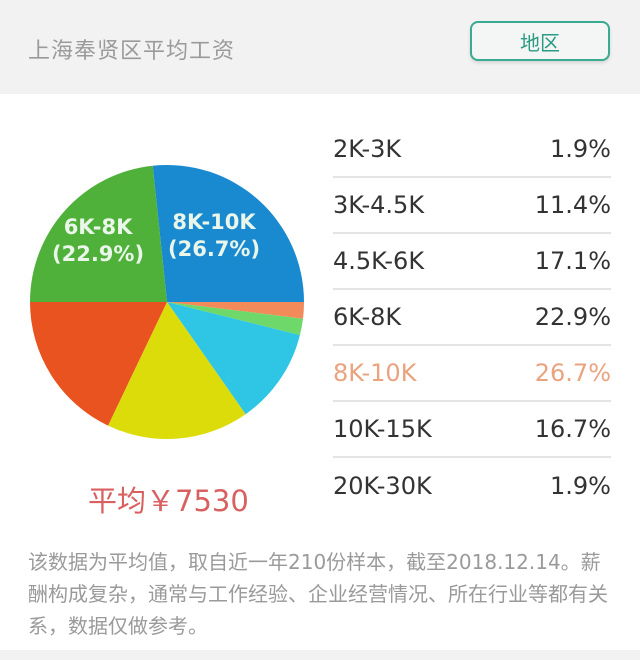 Image resolution: width=640 pixels, height=660 pixels. What do you see at coordinates (572, 373) in the screenshot?
I see `legend-pct: 26.7%` at bounding box center [572, 373].